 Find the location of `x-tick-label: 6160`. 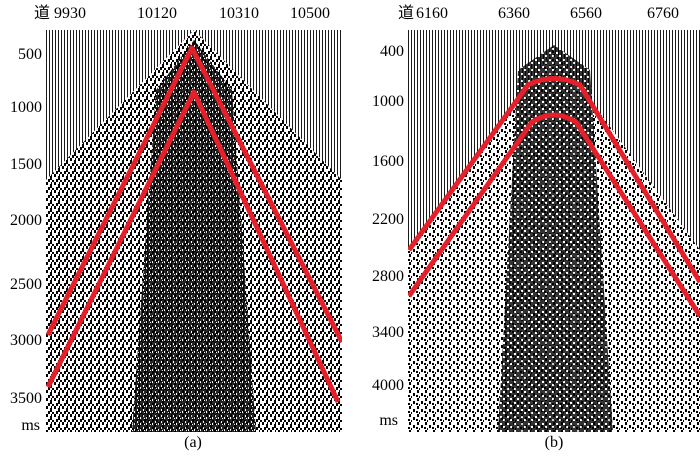

x-tick-label: 6160 is located at coordinates (432, 13).